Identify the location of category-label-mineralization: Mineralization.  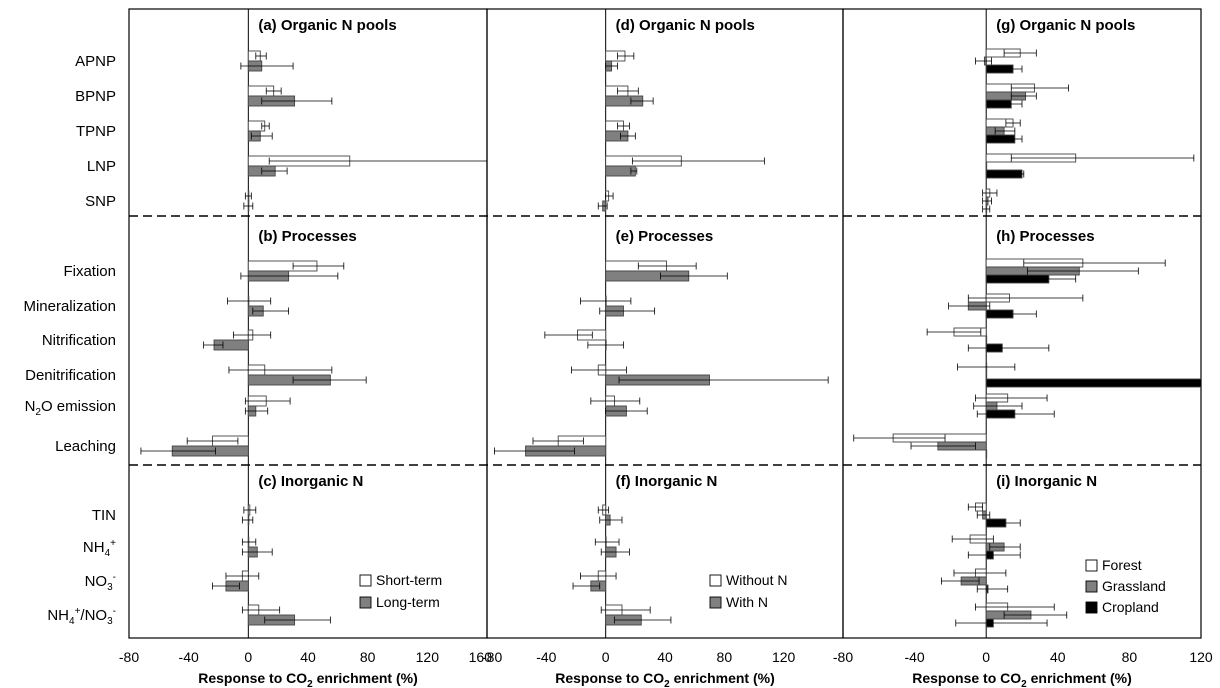
(69, 306).